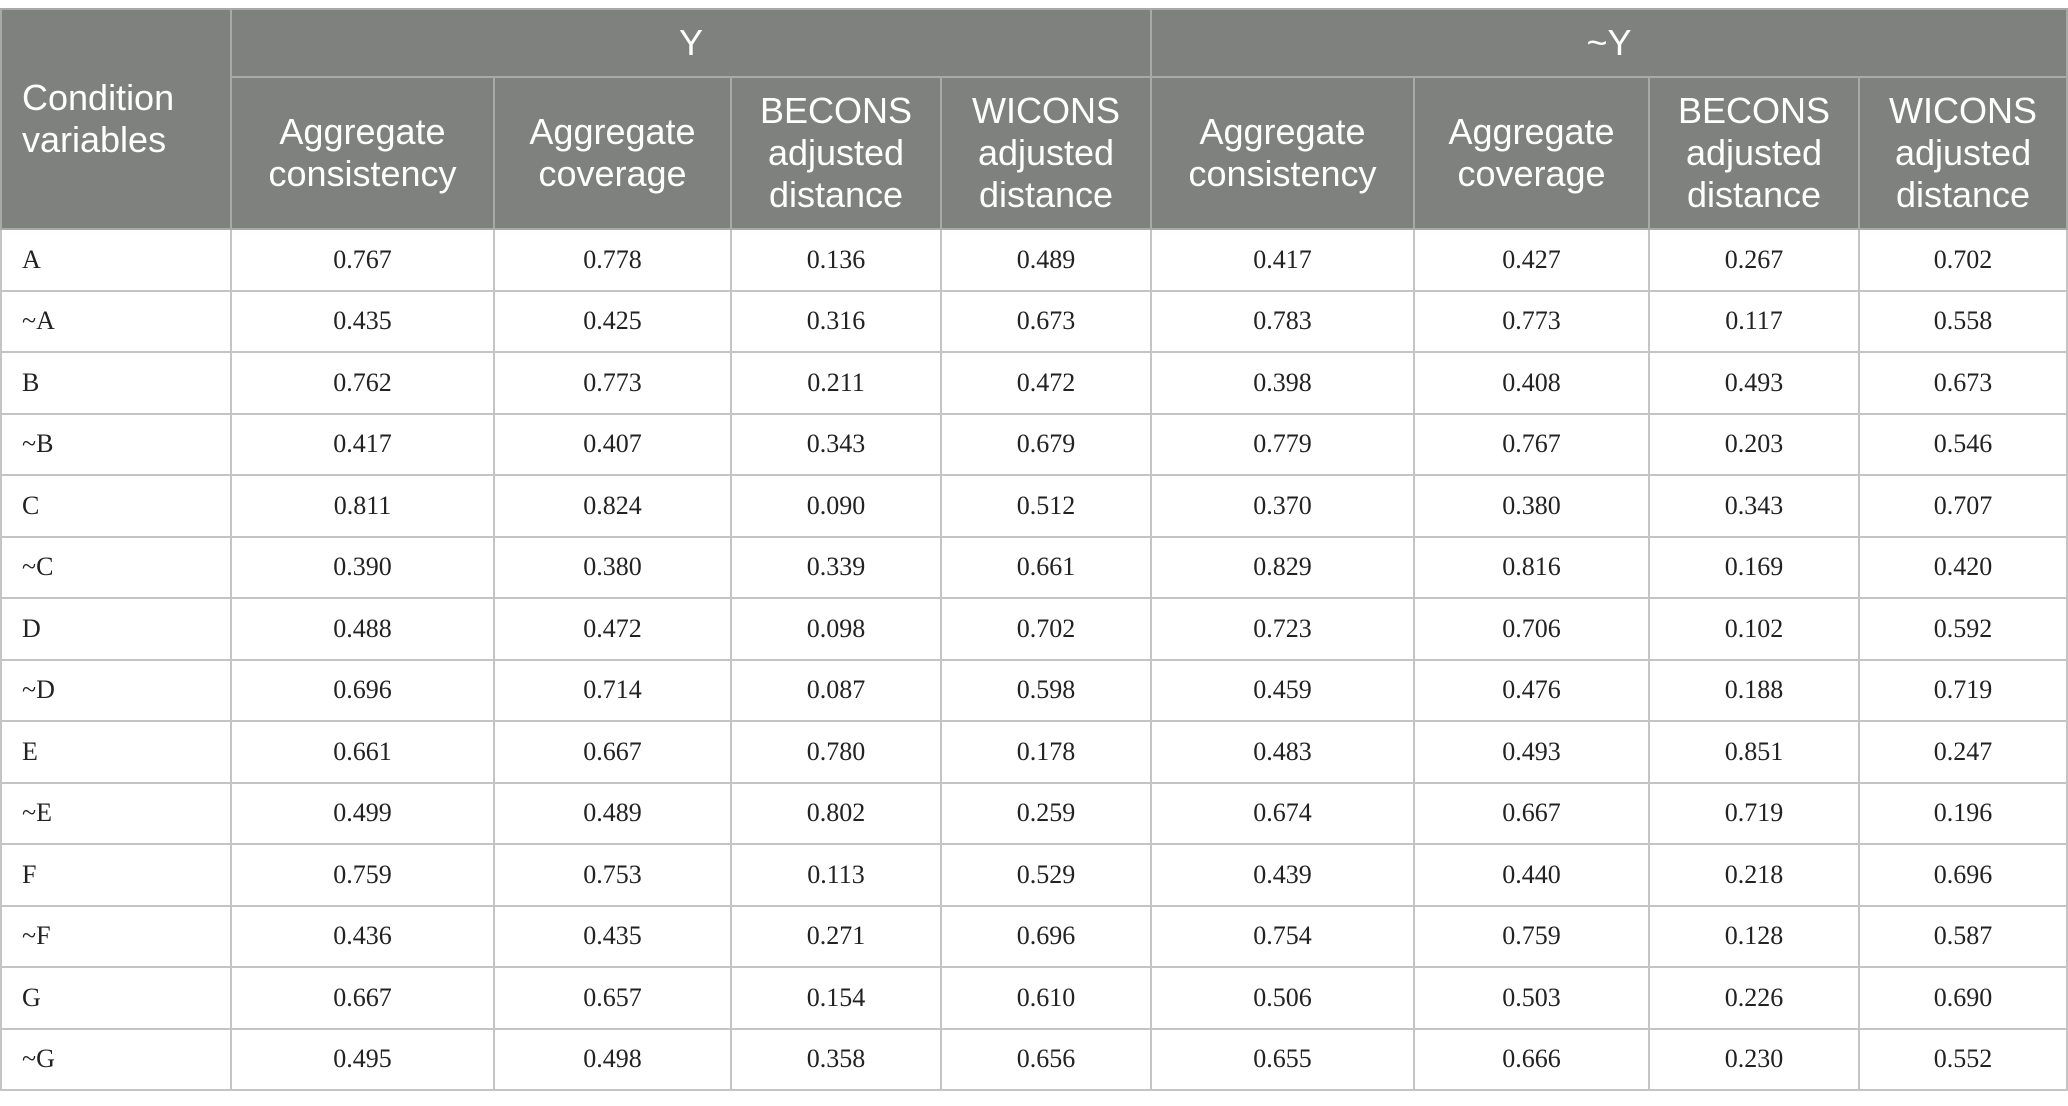  I want to click on table-cell: 0.656, so click(1046, 1059).